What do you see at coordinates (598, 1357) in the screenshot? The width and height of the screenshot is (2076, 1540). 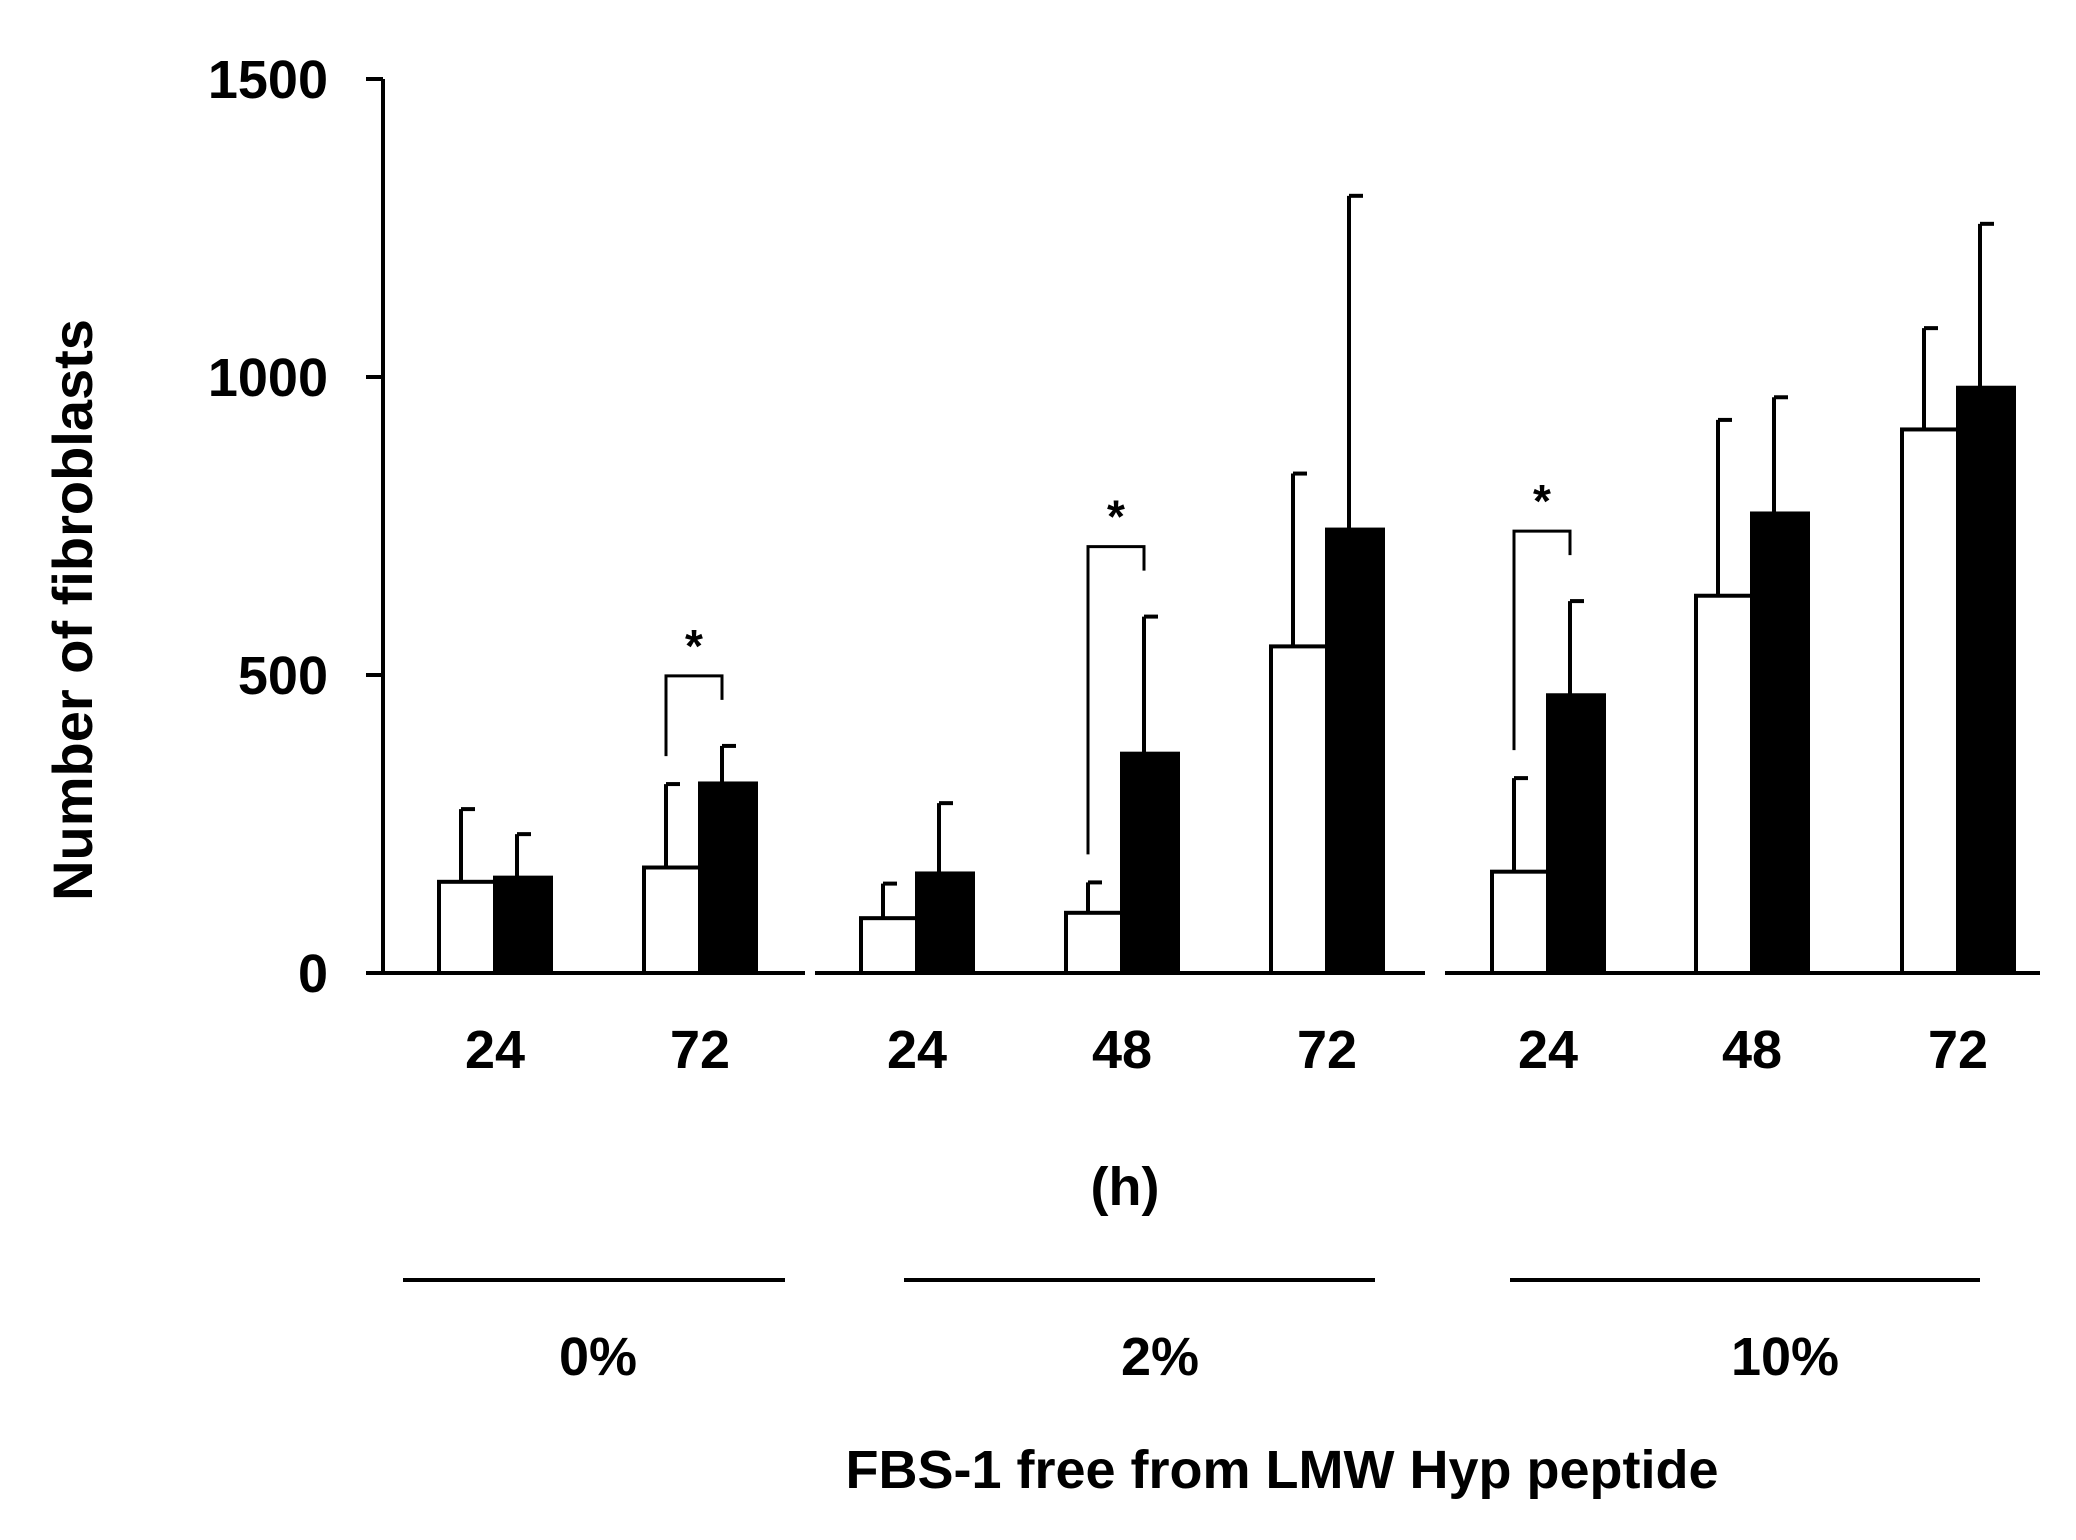 I see `group-label: 0%` at bounding box center [598, 1357].